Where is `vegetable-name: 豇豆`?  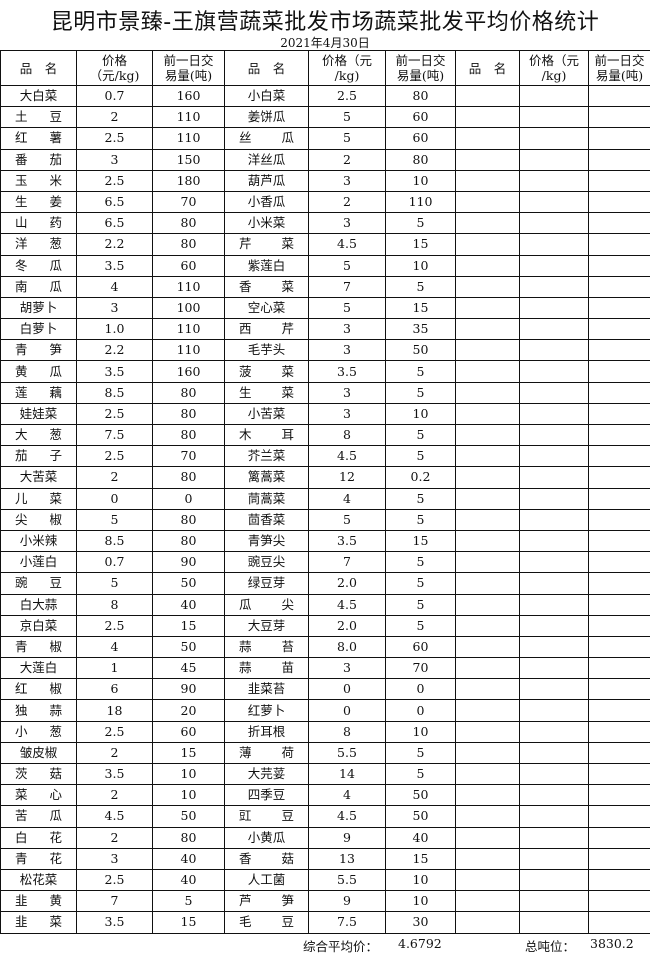 vegetable-name: 豇豆 is located at coordinates (266, 816).